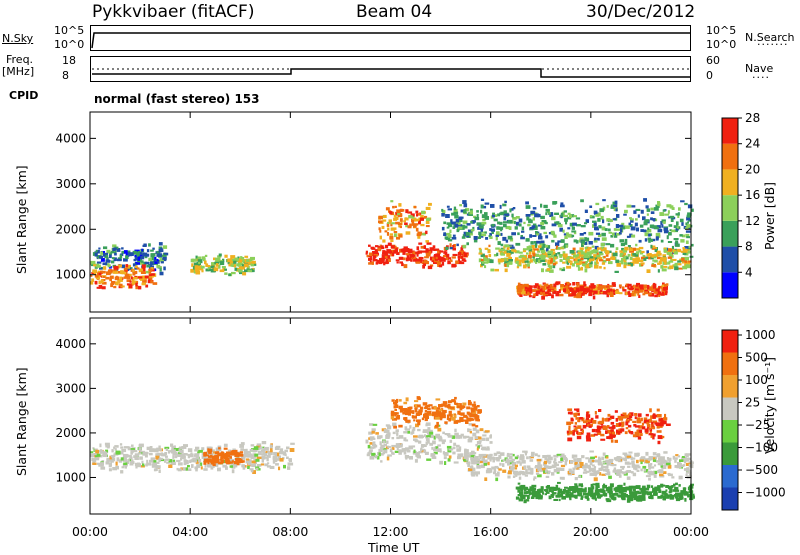  Describe the element at coordinates (730, 208) in the screenshot. I see `power-colorbar-seg` at that location.